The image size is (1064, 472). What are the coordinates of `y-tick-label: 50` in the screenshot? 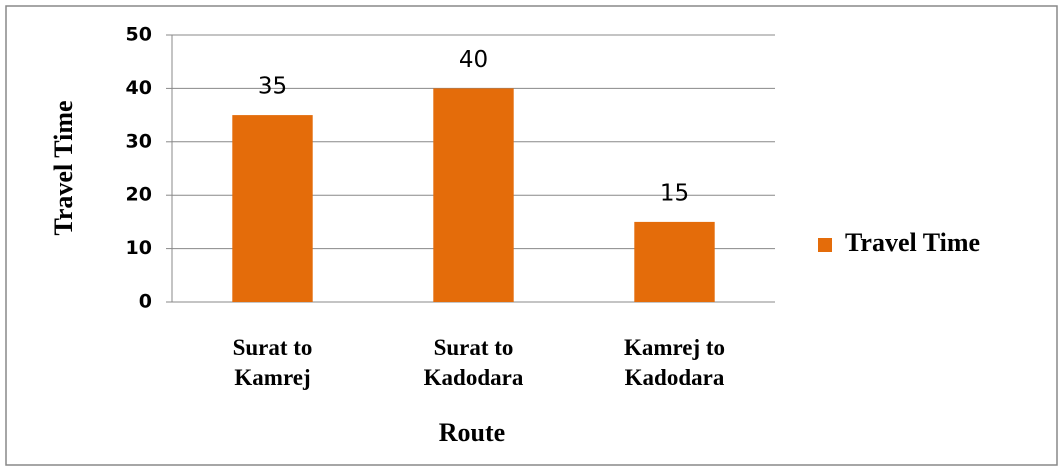 It's located at (139, 35).